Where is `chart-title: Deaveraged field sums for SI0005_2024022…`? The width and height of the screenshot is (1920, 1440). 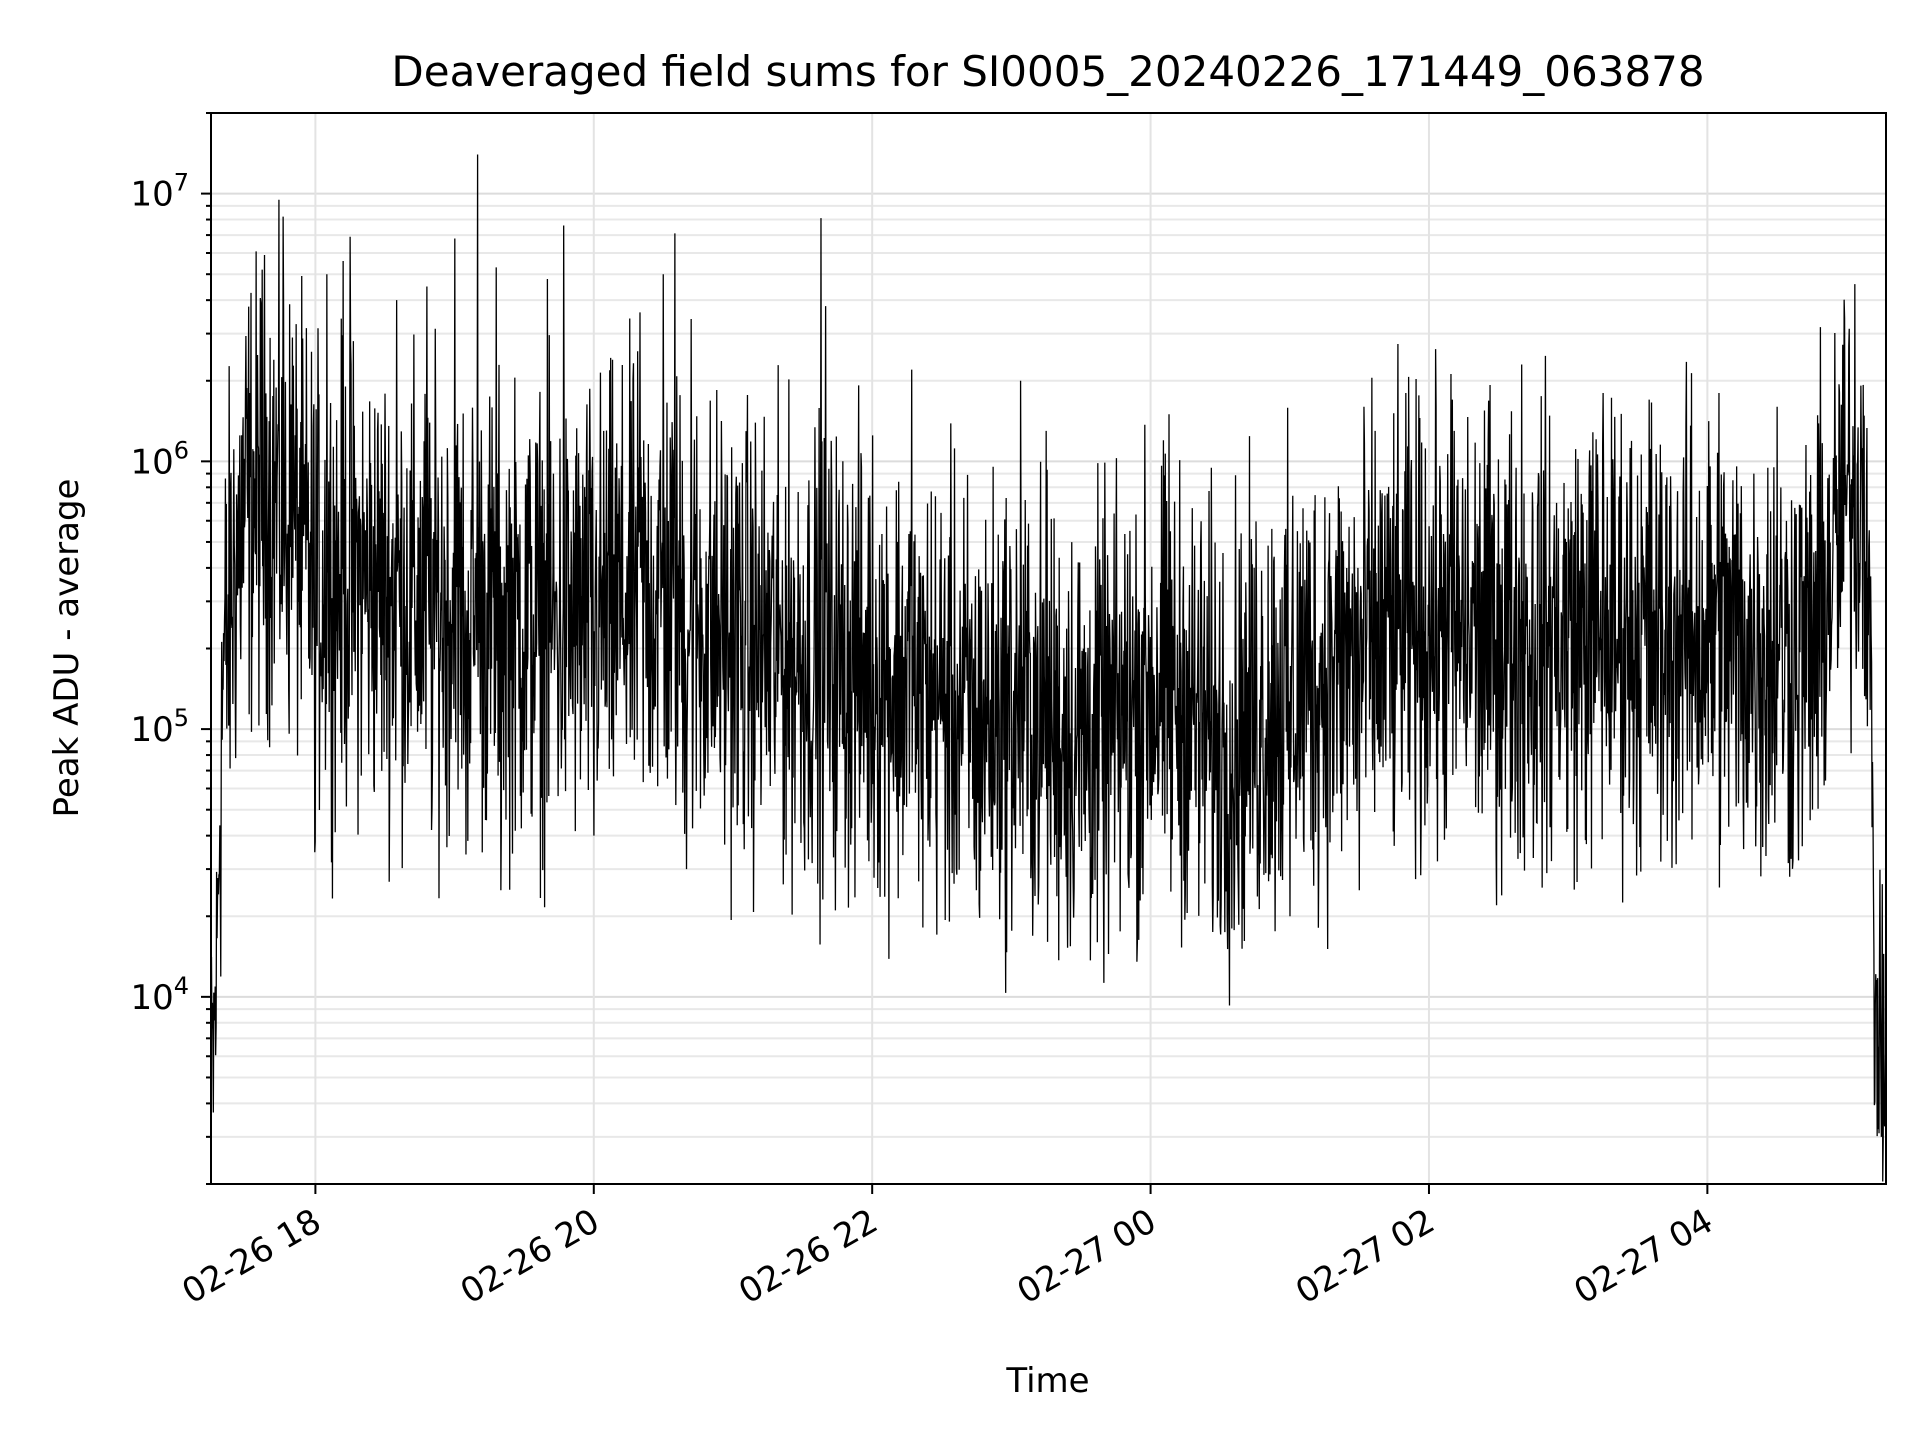
chart-title: Deaveraged field sums for SI0005_2024022… is located at coordinates (1047, 71).